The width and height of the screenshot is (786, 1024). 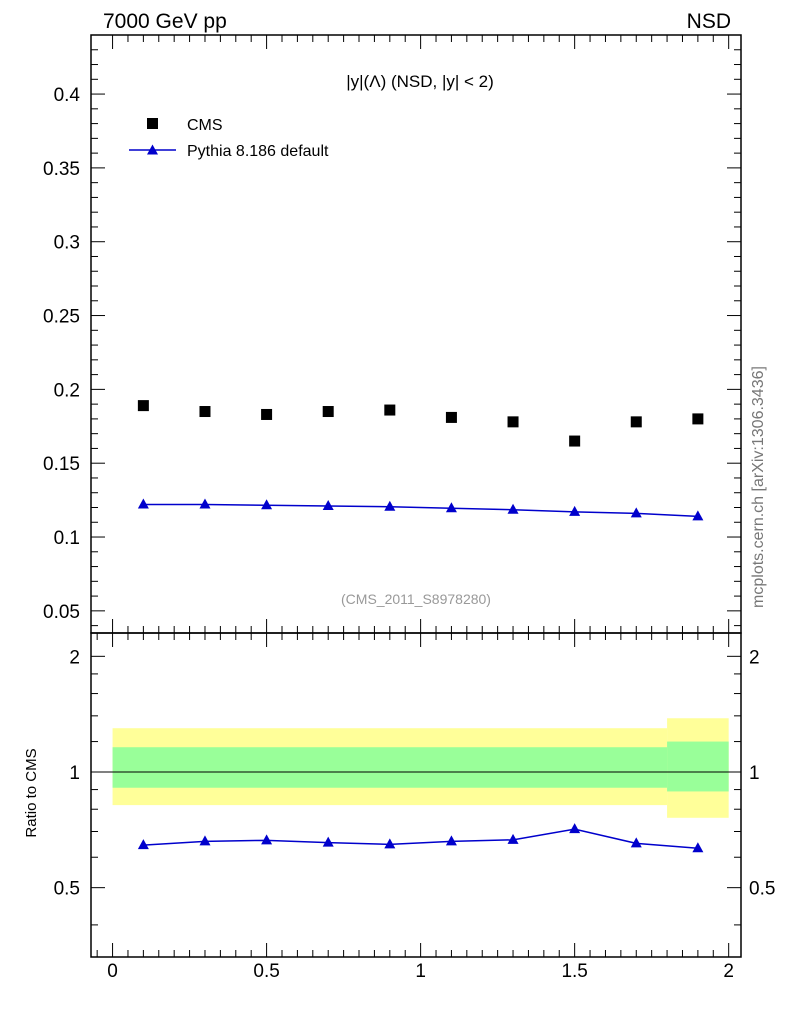 What do you see at coordinates (61, 464) in the screenshot?
I see `y-tick-label: 0.15` at bounding box center [61, 464].